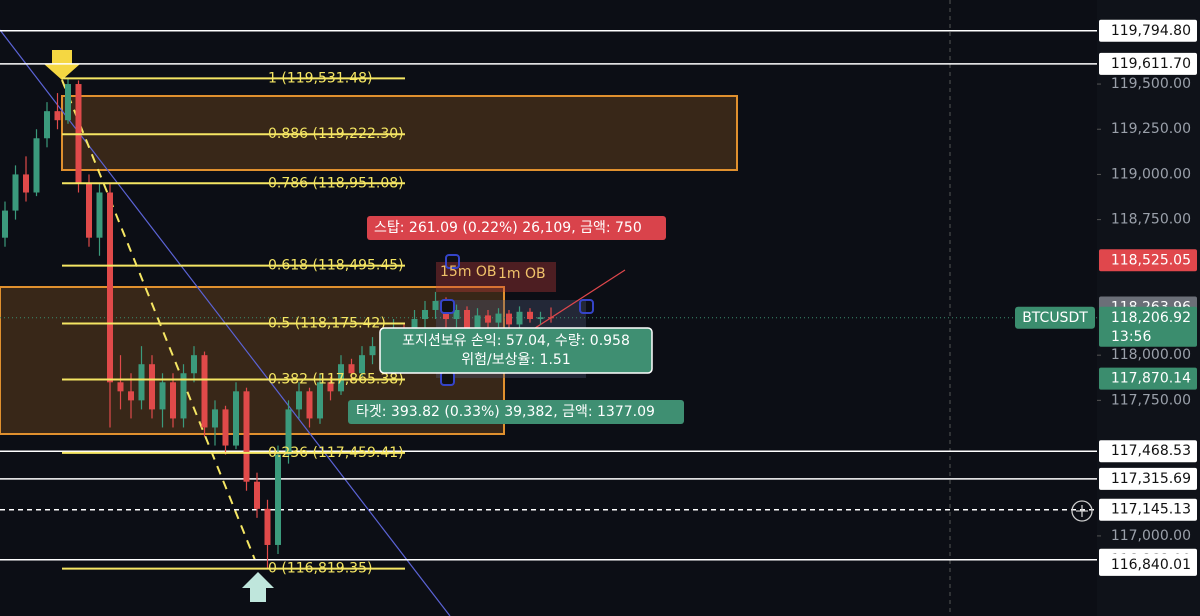  I want to click on position-label: 포지션보유 손익: 57.04, 수량: 0.958, so click(516, 341).